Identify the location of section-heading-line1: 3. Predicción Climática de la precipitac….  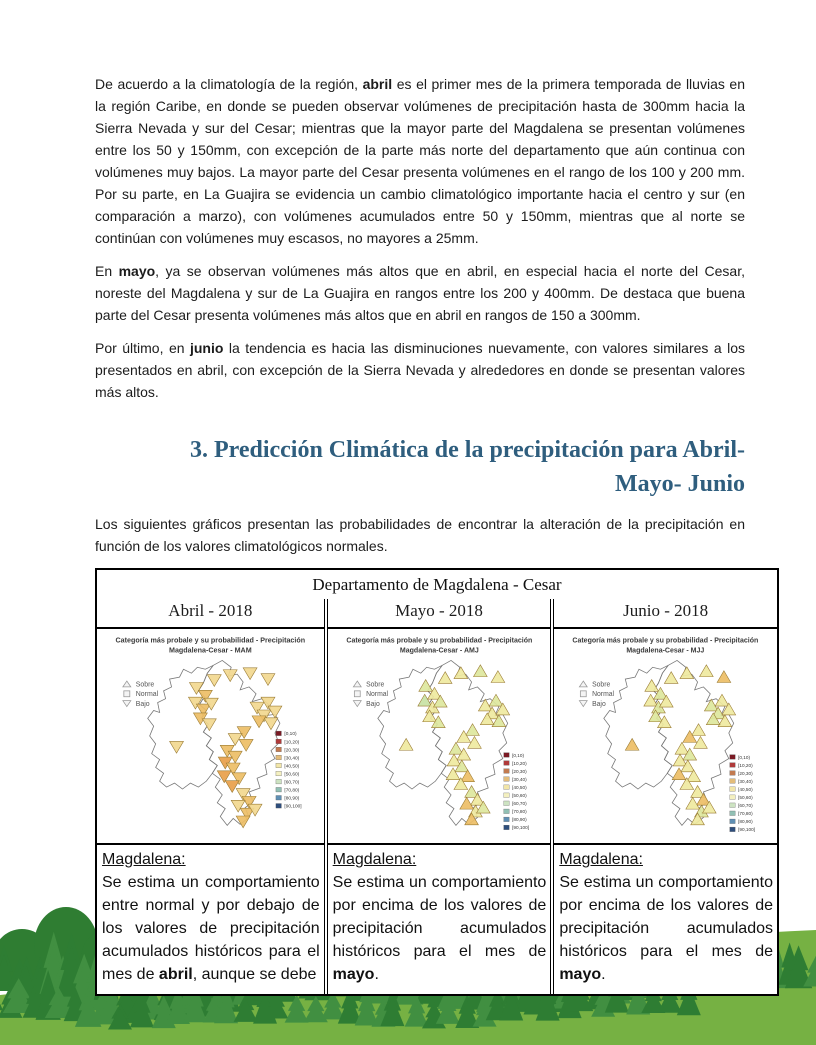
(467, 450).